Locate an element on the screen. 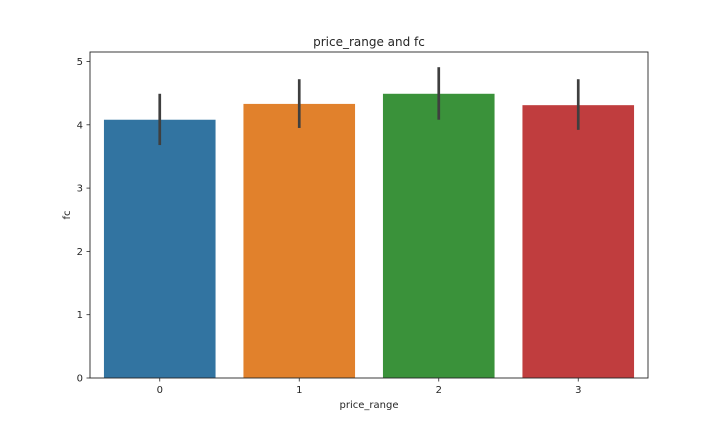 This screenshot has width=720, height=432. y-tick-label: 1 is located at coordinates (80, 315).